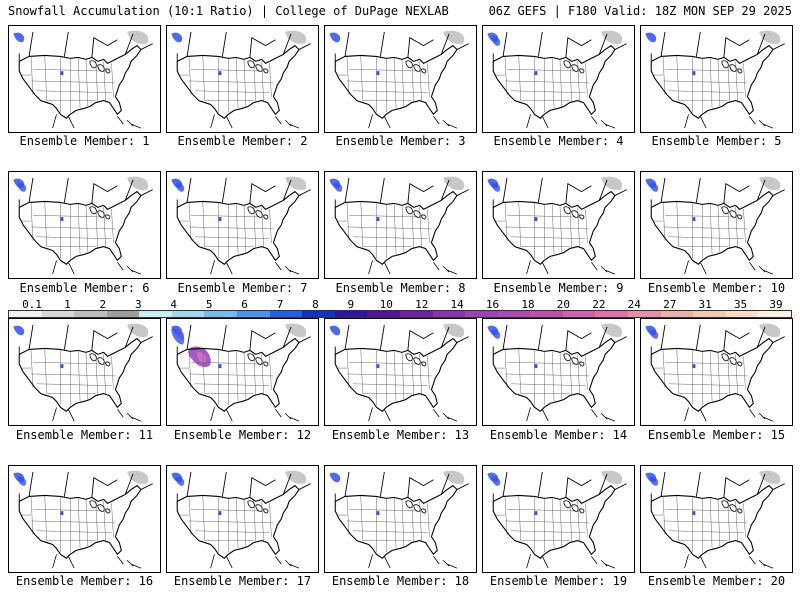  Describe the element at coordinates (528, 304) in the screenshot. I see `colorbar-tick-label: 18` at that location.